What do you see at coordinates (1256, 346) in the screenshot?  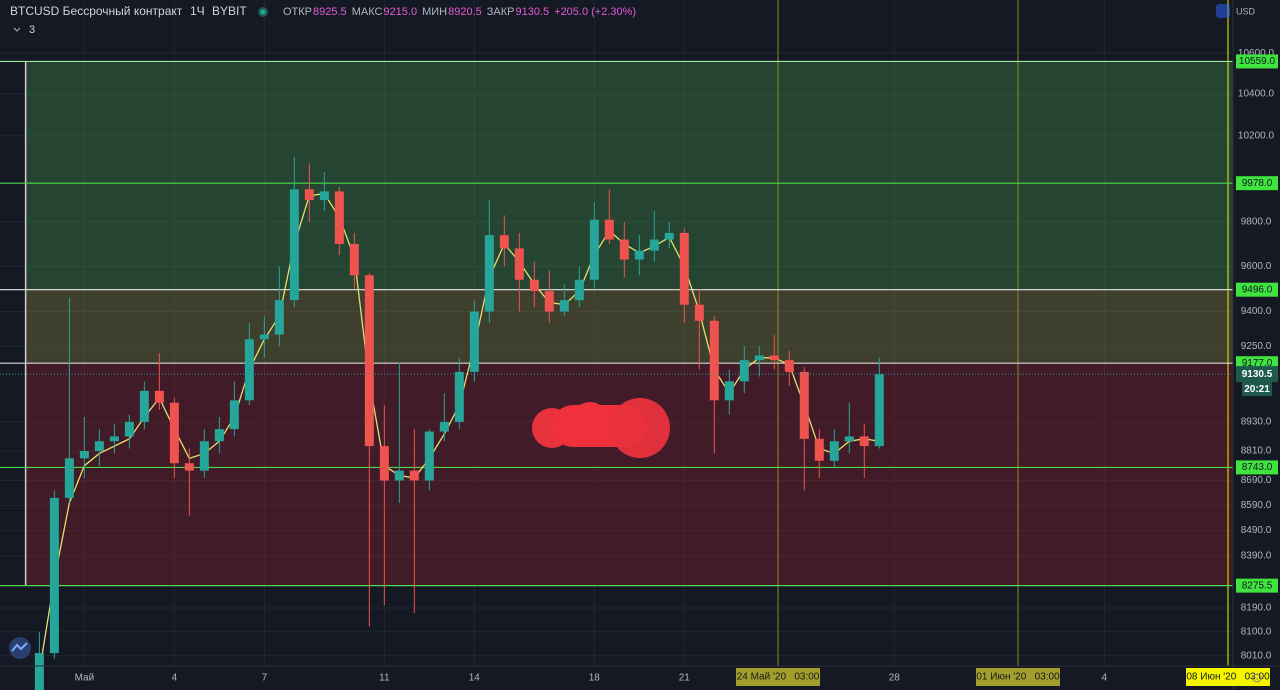 I see `y-tick-label: 9250.0` at bounding box center [1256, 346].